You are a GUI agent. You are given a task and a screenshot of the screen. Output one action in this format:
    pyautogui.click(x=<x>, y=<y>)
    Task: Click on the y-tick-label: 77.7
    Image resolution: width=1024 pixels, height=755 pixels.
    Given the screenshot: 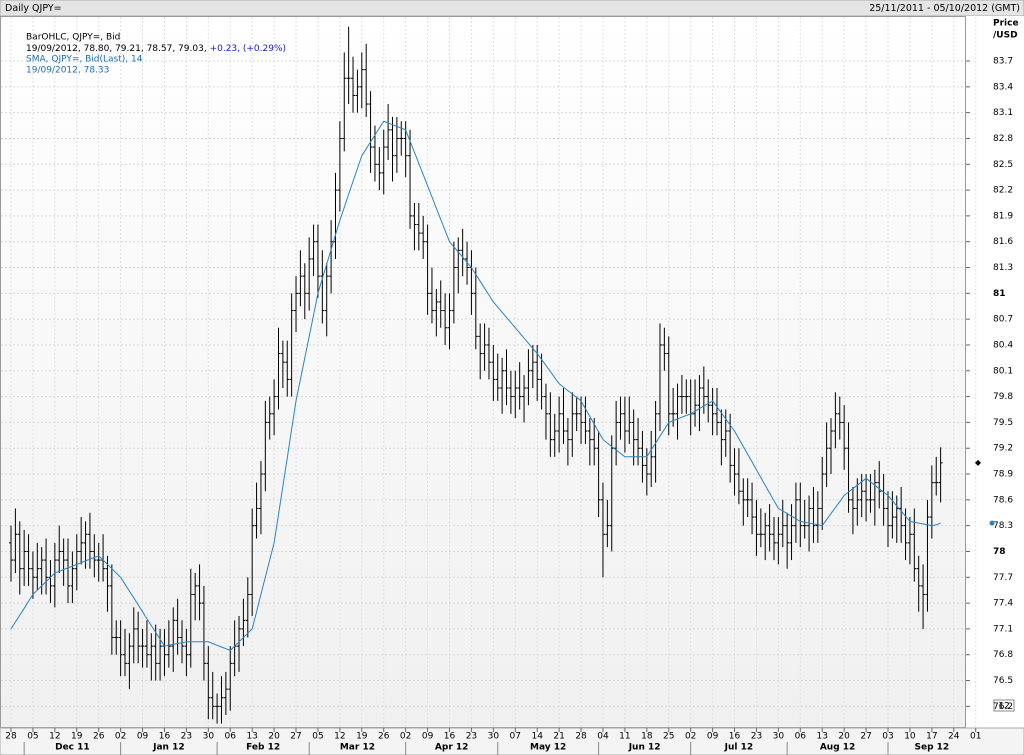 What is the action you would take?
    pyautogui.click(x=1003, y=578)
    